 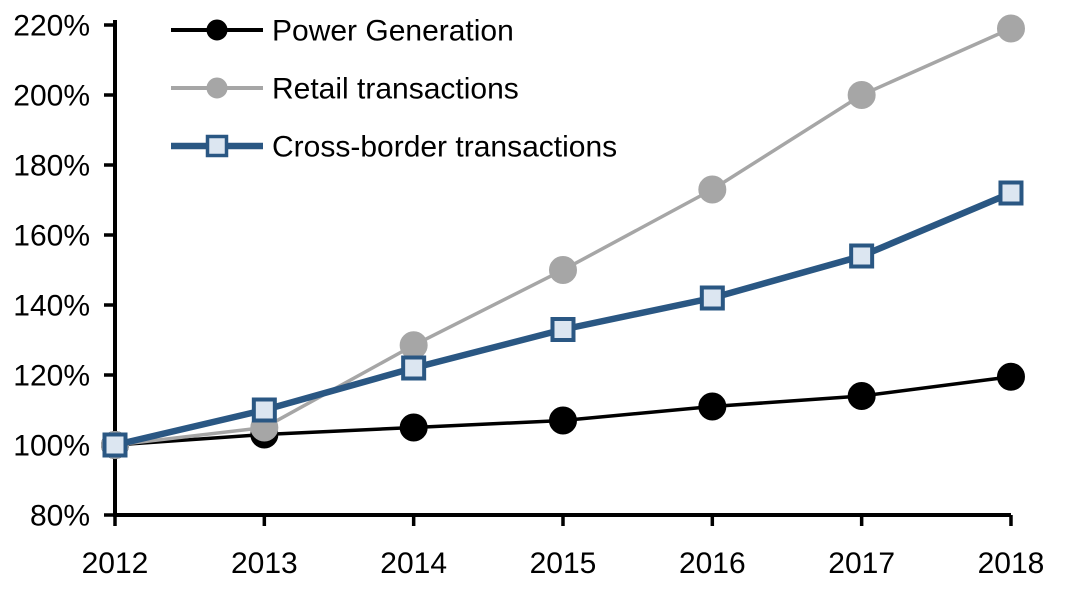 What do you see at coordinates (712, 563) in the screenshot?
I see `x-axis-tick-label: 2016` at bounding box center [712, 563].